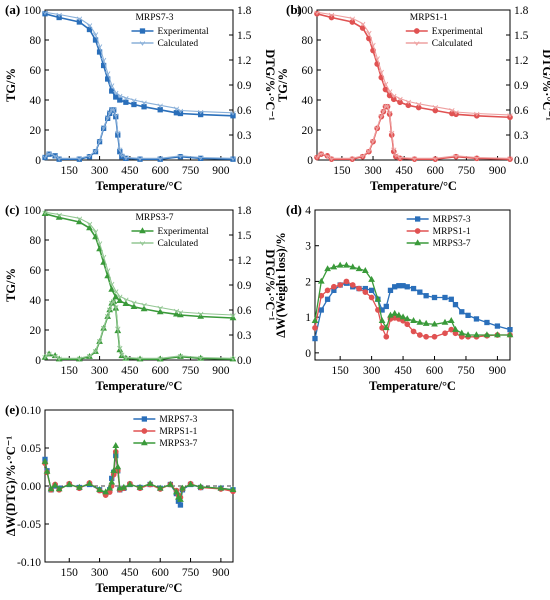 The width and height of the screenshot is (550, 600). Describe the element at coordinates (413, 63) in the screenshot. I see `calculated-tg-series-line` at that location.